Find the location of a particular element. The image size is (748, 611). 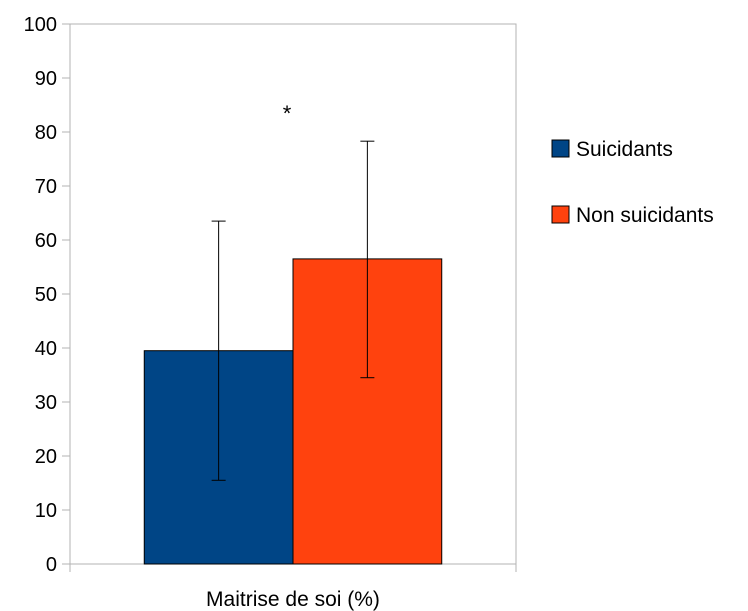

y-tick-label: 10 is located at coordinates (46, 511).